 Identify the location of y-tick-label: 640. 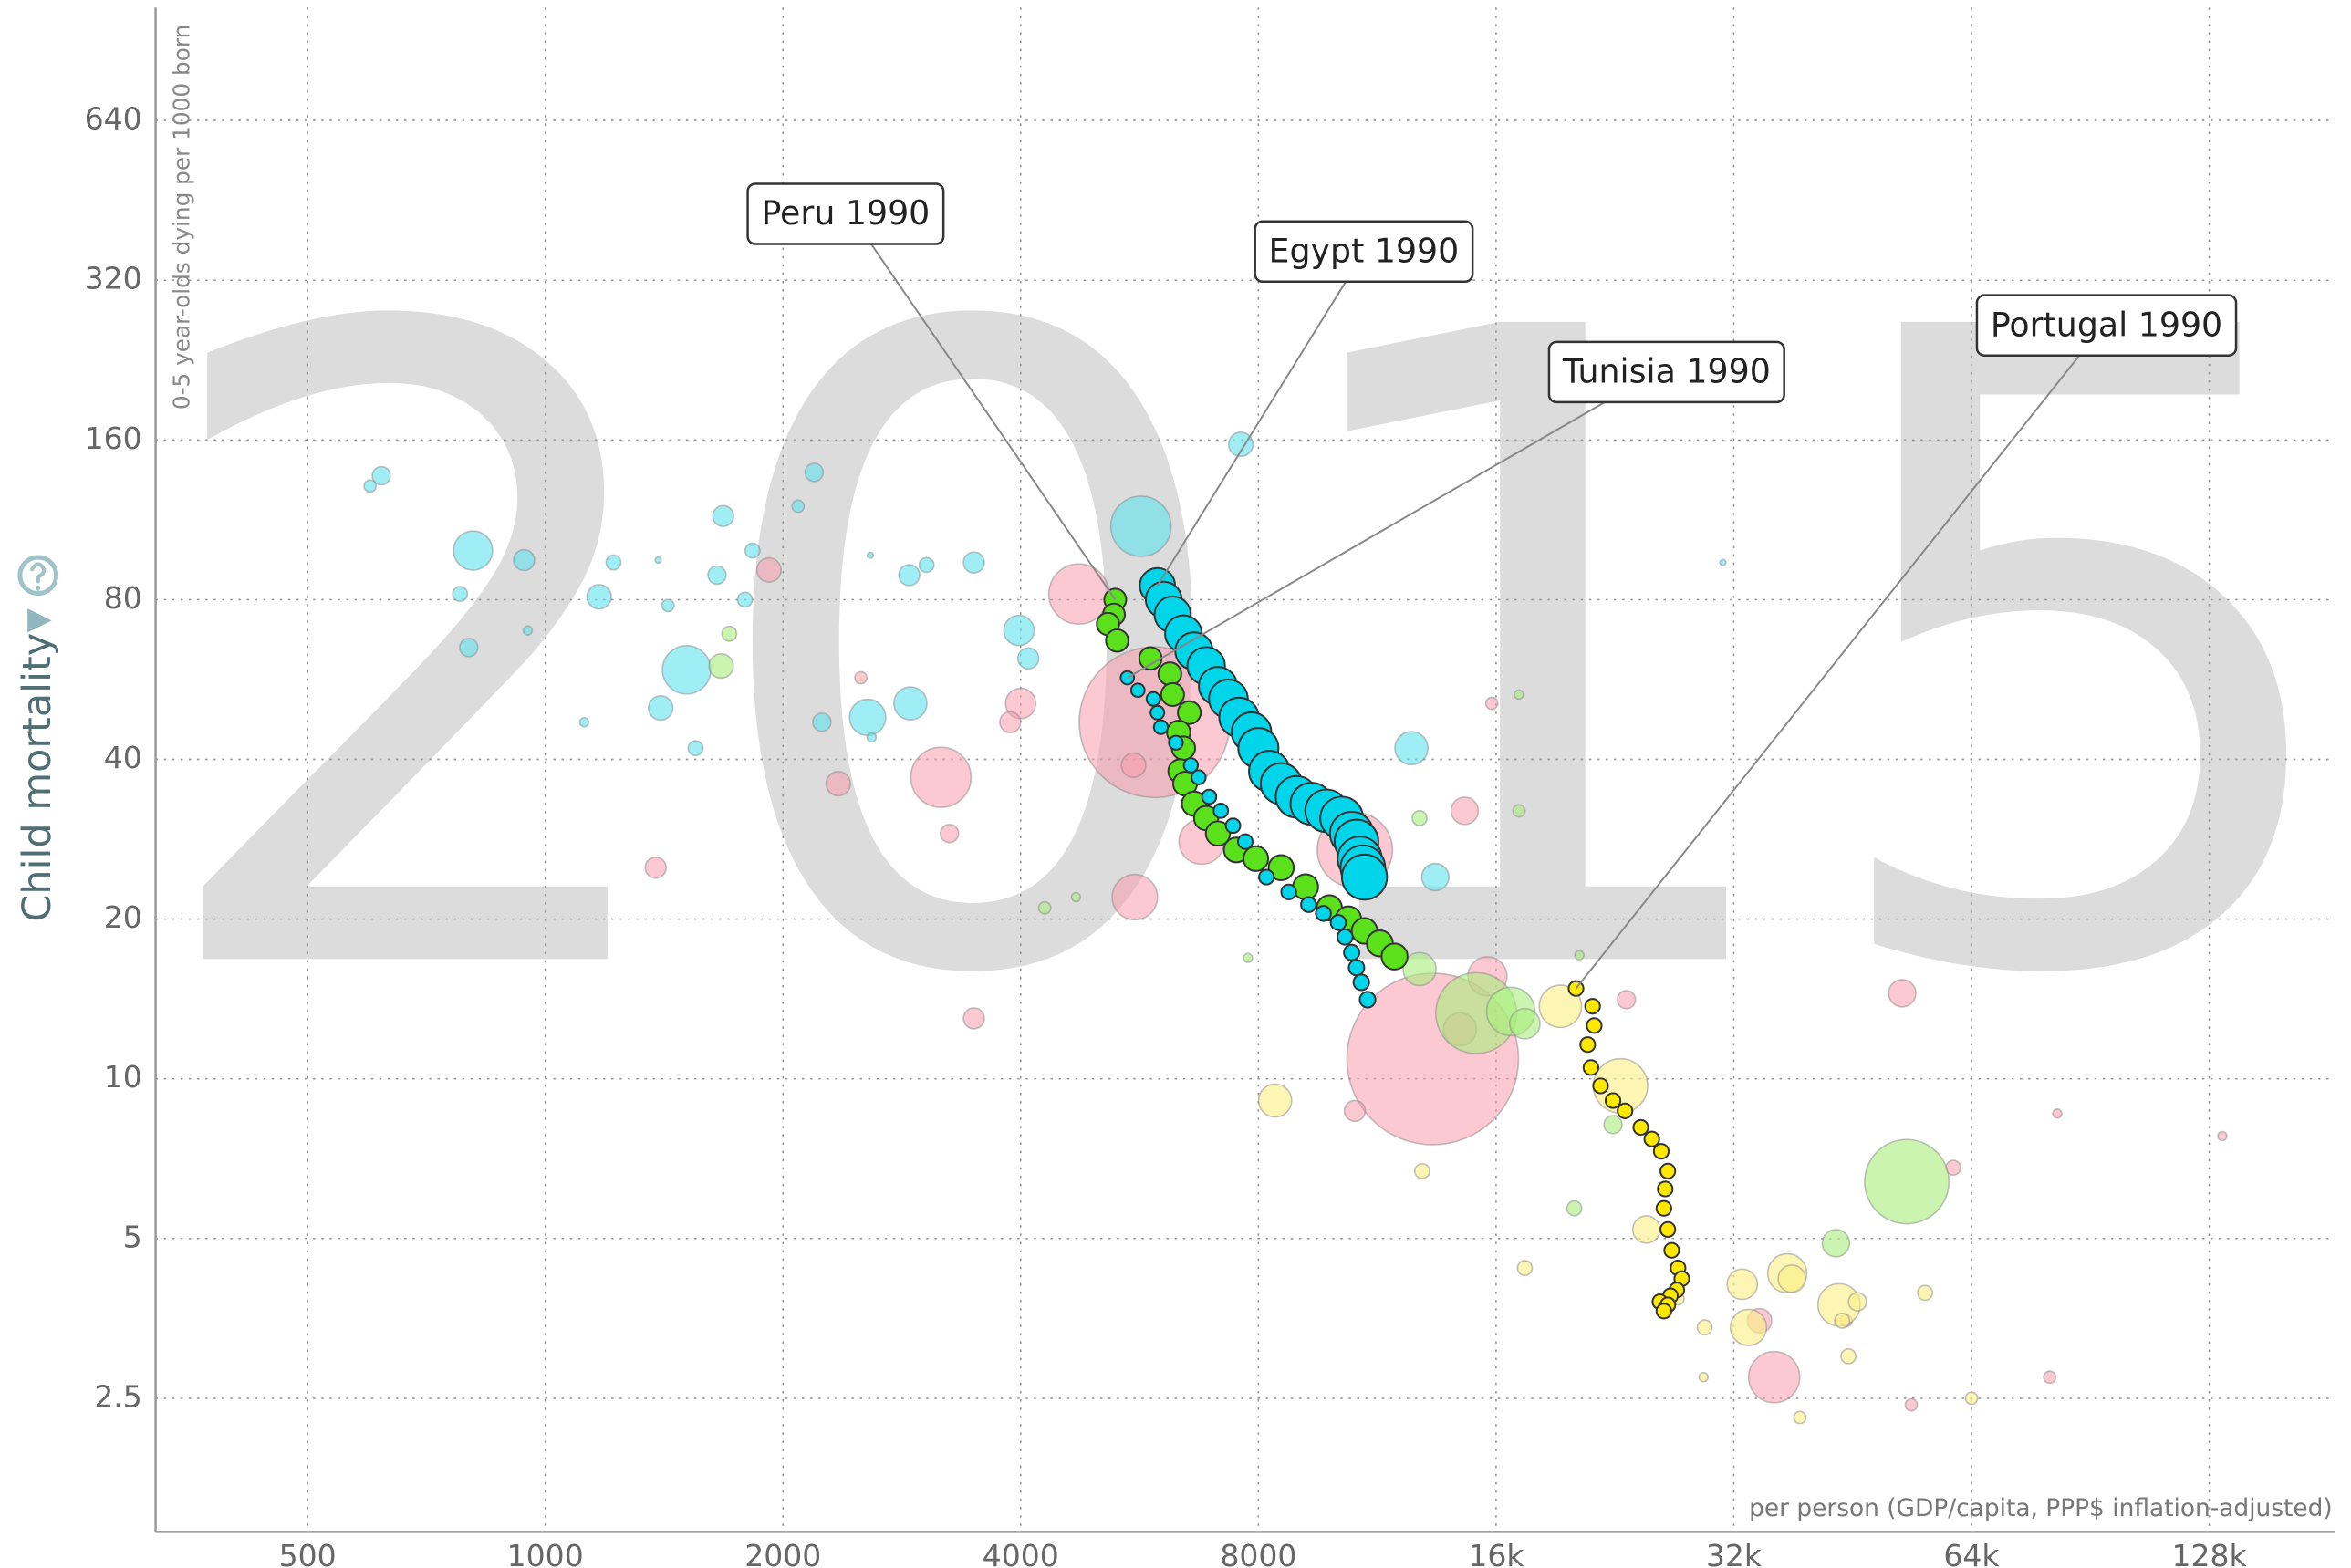
(113, 119).